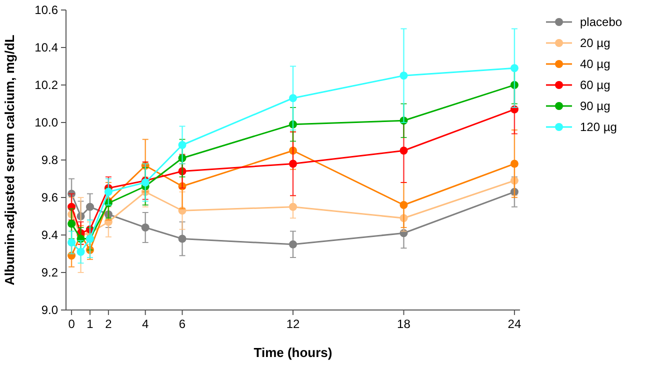 The width and height of the screenshot is (661, 365). What do you see at coordinates (49, 197) in the screenshot?
I see `y-tick-label: 9.6` at bounding box center [49, 197].